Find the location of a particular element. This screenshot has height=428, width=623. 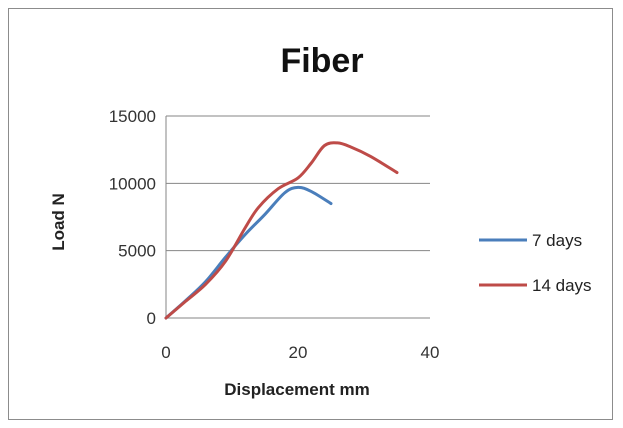

legend: 7 days 14 days is located at coordinates (535, 263).